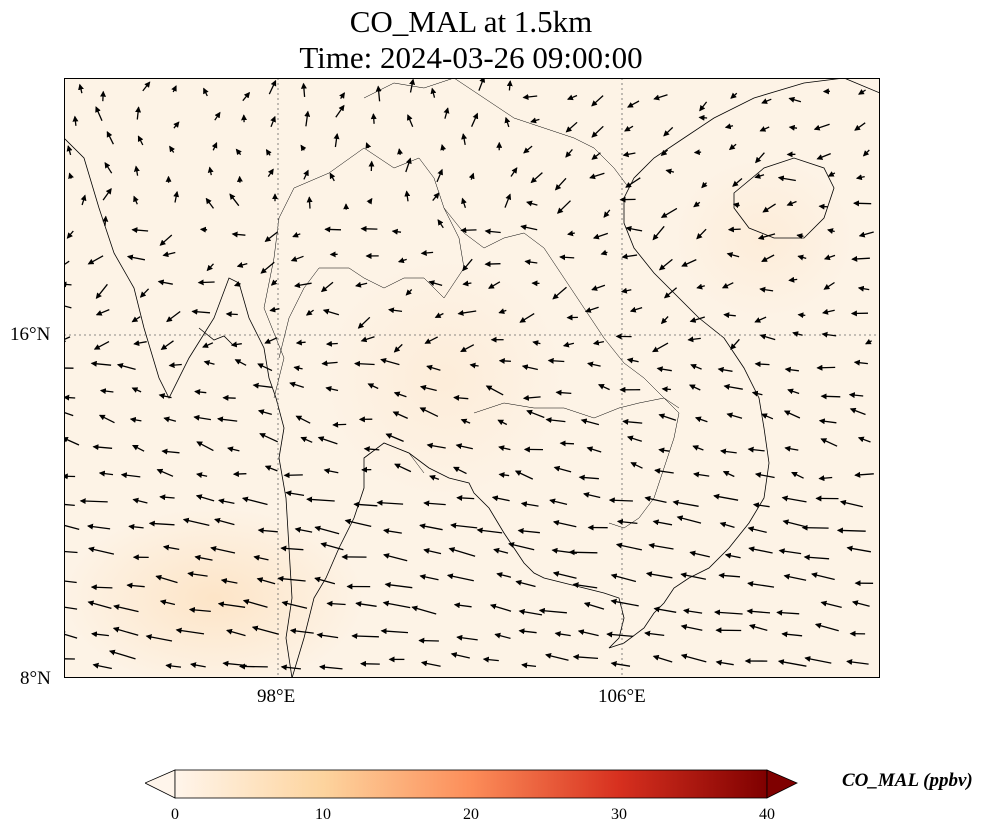 This screenshot has height=836, width=996. What do you see at coordinates (782, 784) in the screenshot?
I see `colorbar-extend-max` at bounding box center [782, 784].